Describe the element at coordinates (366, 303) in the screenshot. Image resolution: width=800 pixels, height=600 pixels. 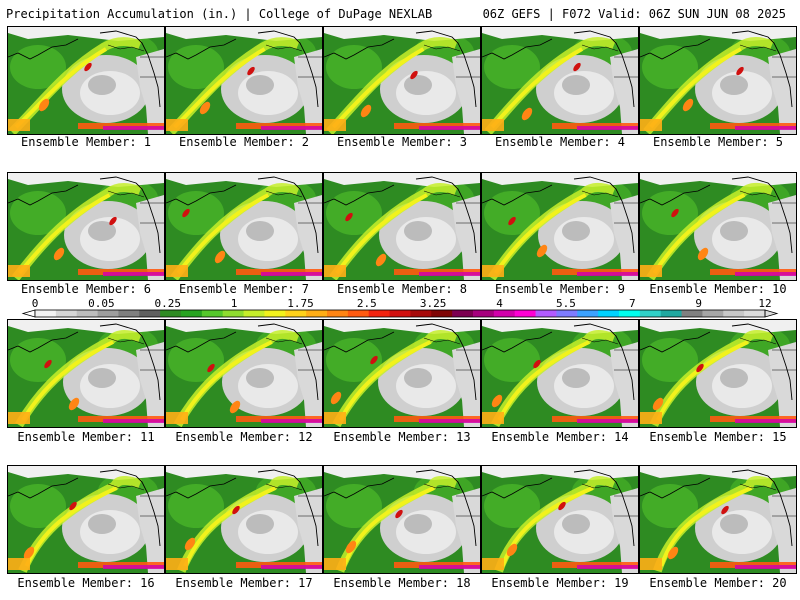
I see `colorbar-tick-label: 2.5` at that location.